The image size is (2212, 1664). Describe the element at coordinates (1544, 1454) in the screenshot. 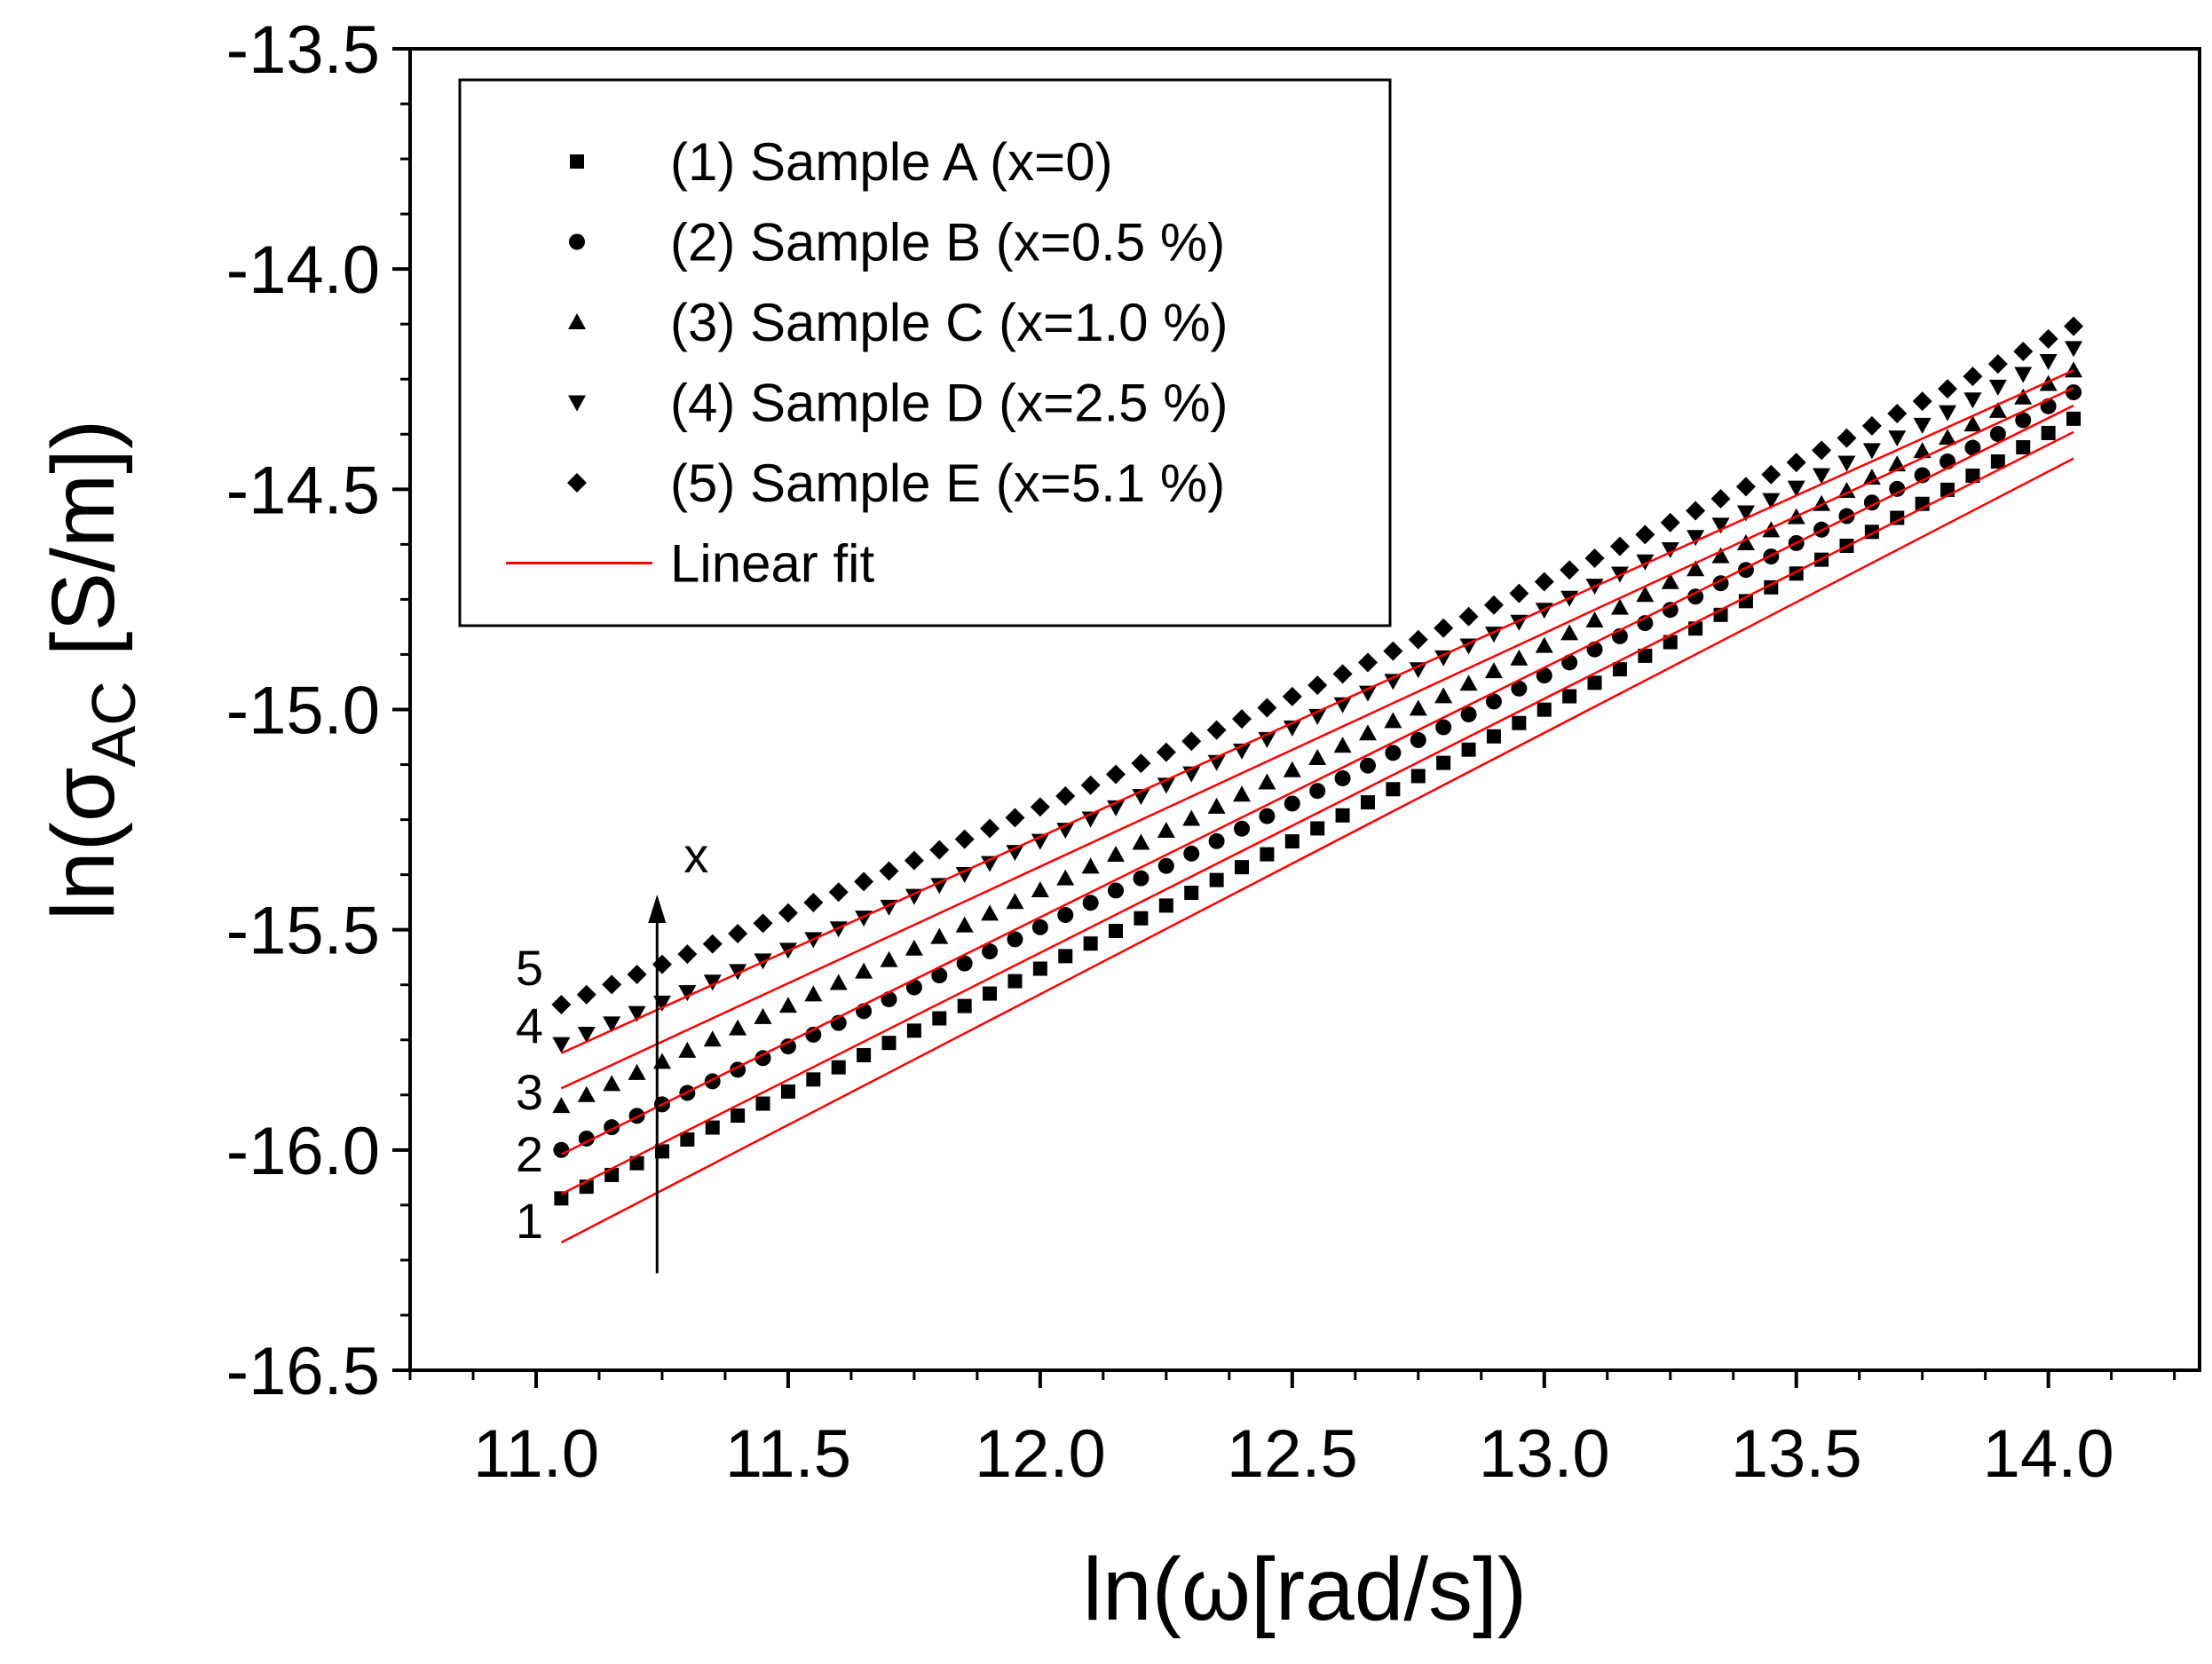

I see `x-tick-label: 13.0` at that location.